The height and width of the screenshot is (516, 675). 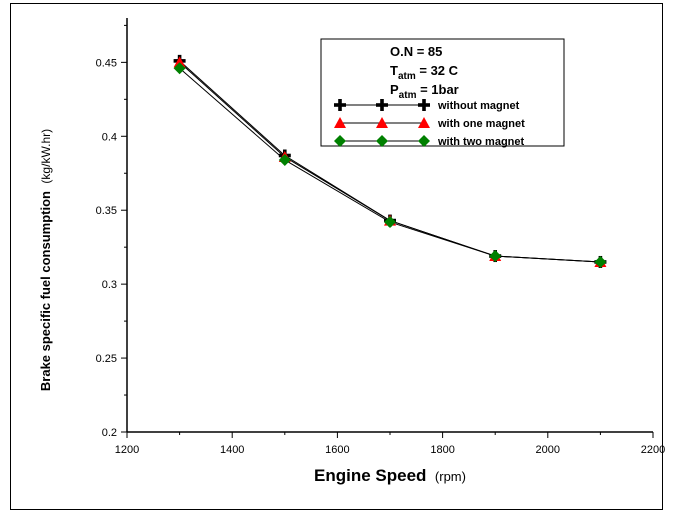 I want to click on x-axis-title: Engine Speed (rpm), so click(x=390, y=475).